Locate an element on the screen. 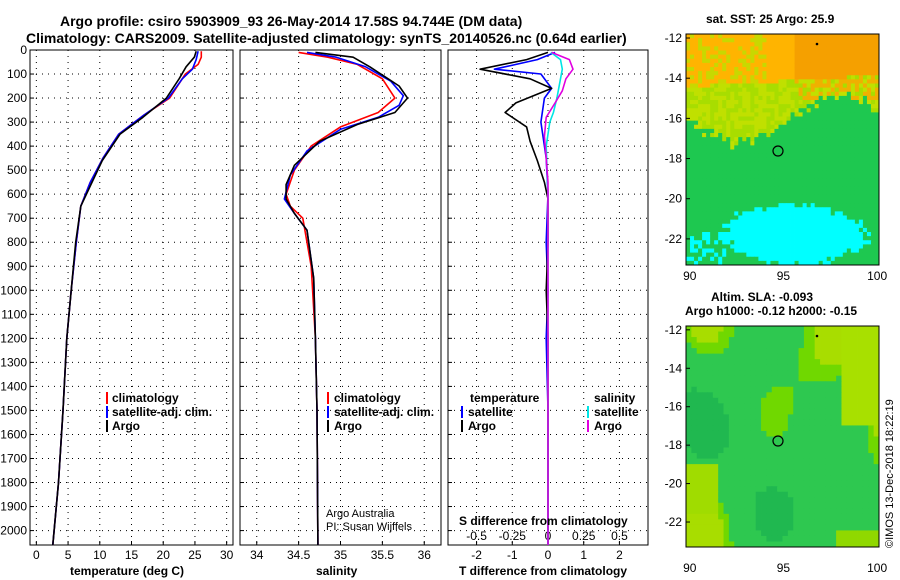 Image resolution: width=900 pixels, height=580 pixels. x-tick-label: 25 is located at coordinates (195, 555).